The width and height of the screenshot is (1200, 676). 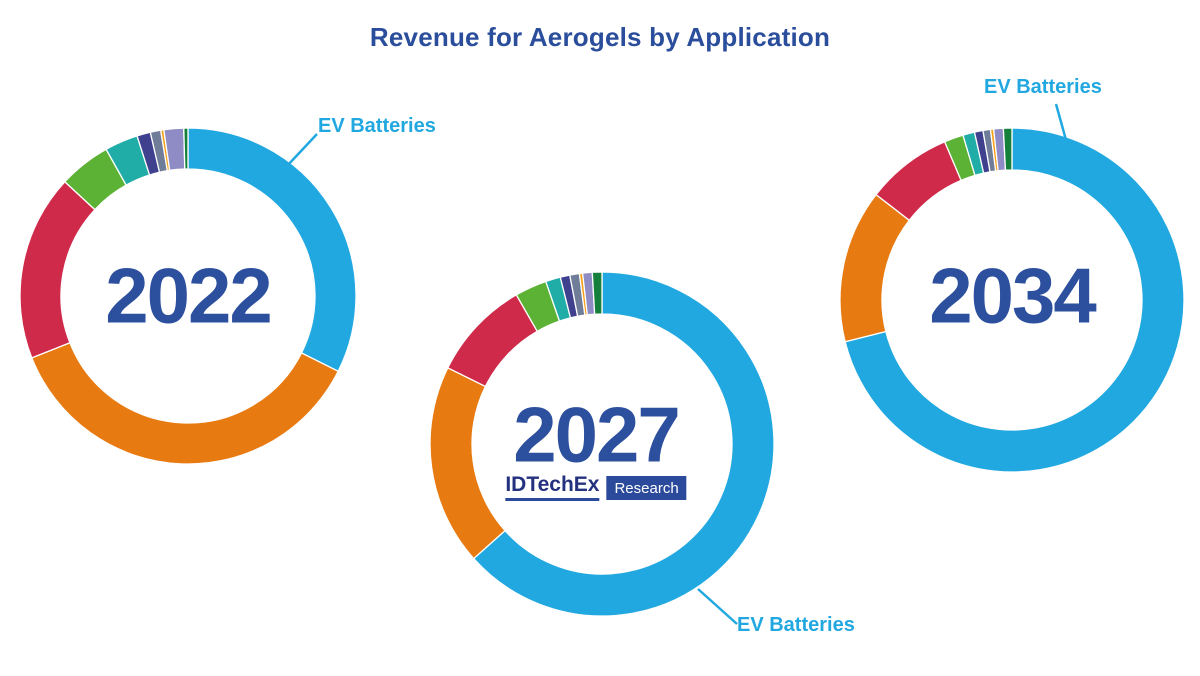 I want to click on callout-line-2034, so click(x=1061, y=122).